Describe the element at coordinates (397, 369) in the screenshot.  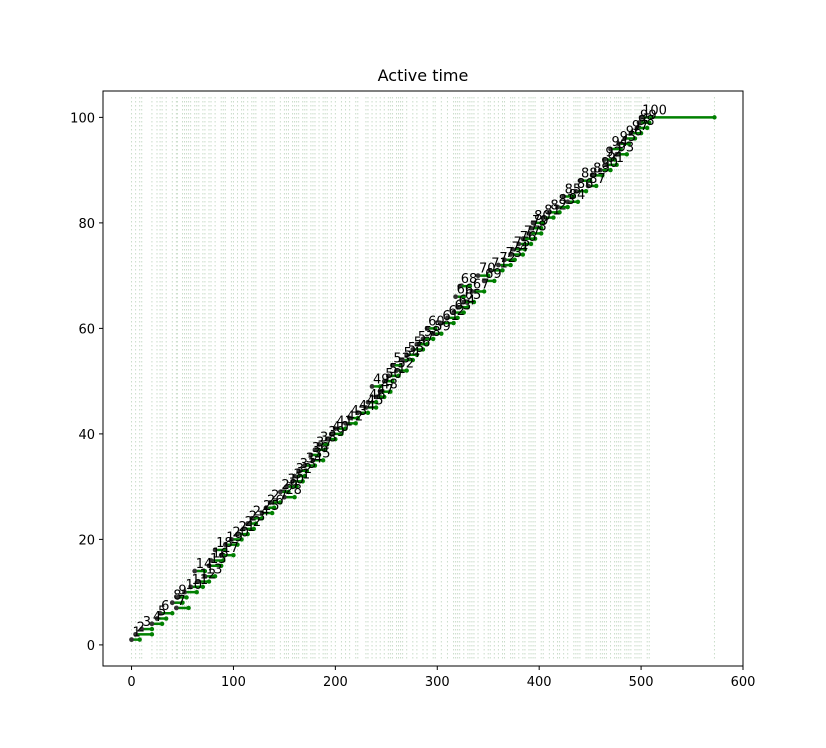
I see `point-label: 51` at that location.